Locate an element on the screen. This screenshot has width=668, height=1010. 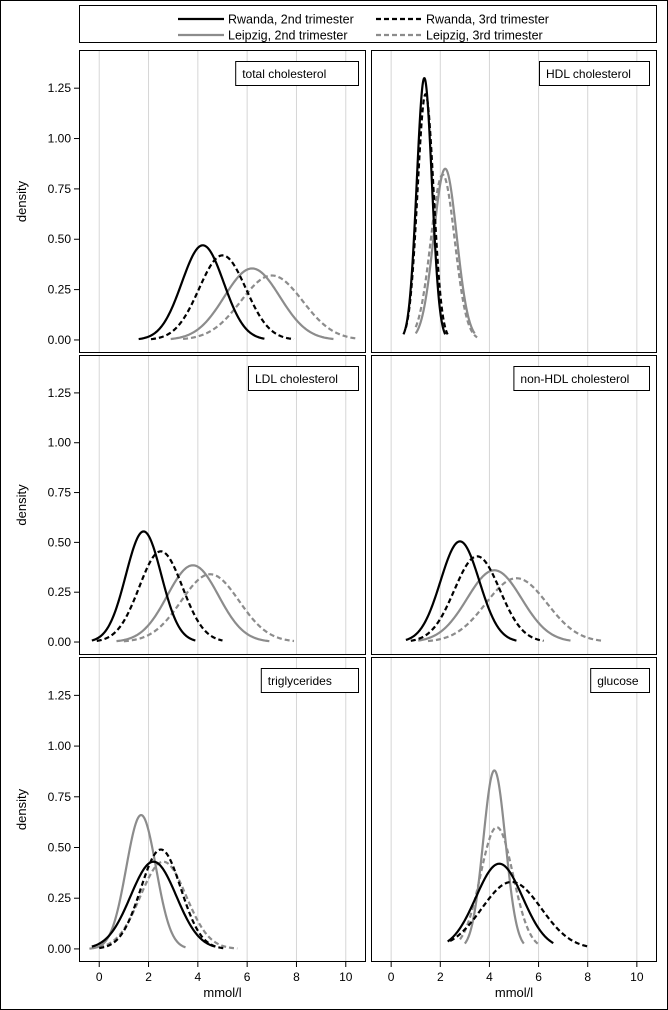
panel-title: triglycerides is located at coordinates (300, 681).